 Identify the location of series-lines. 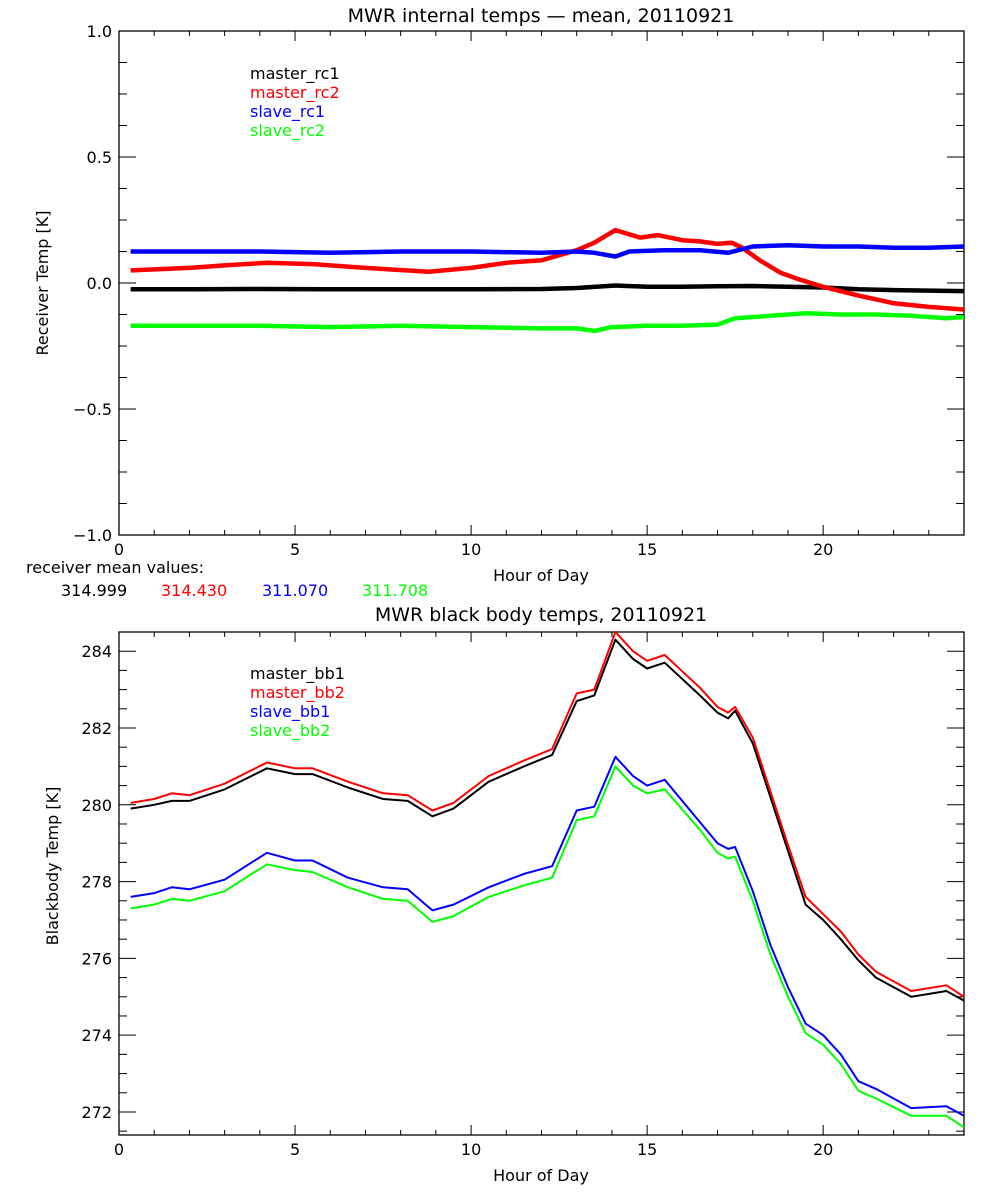
(547, 280).